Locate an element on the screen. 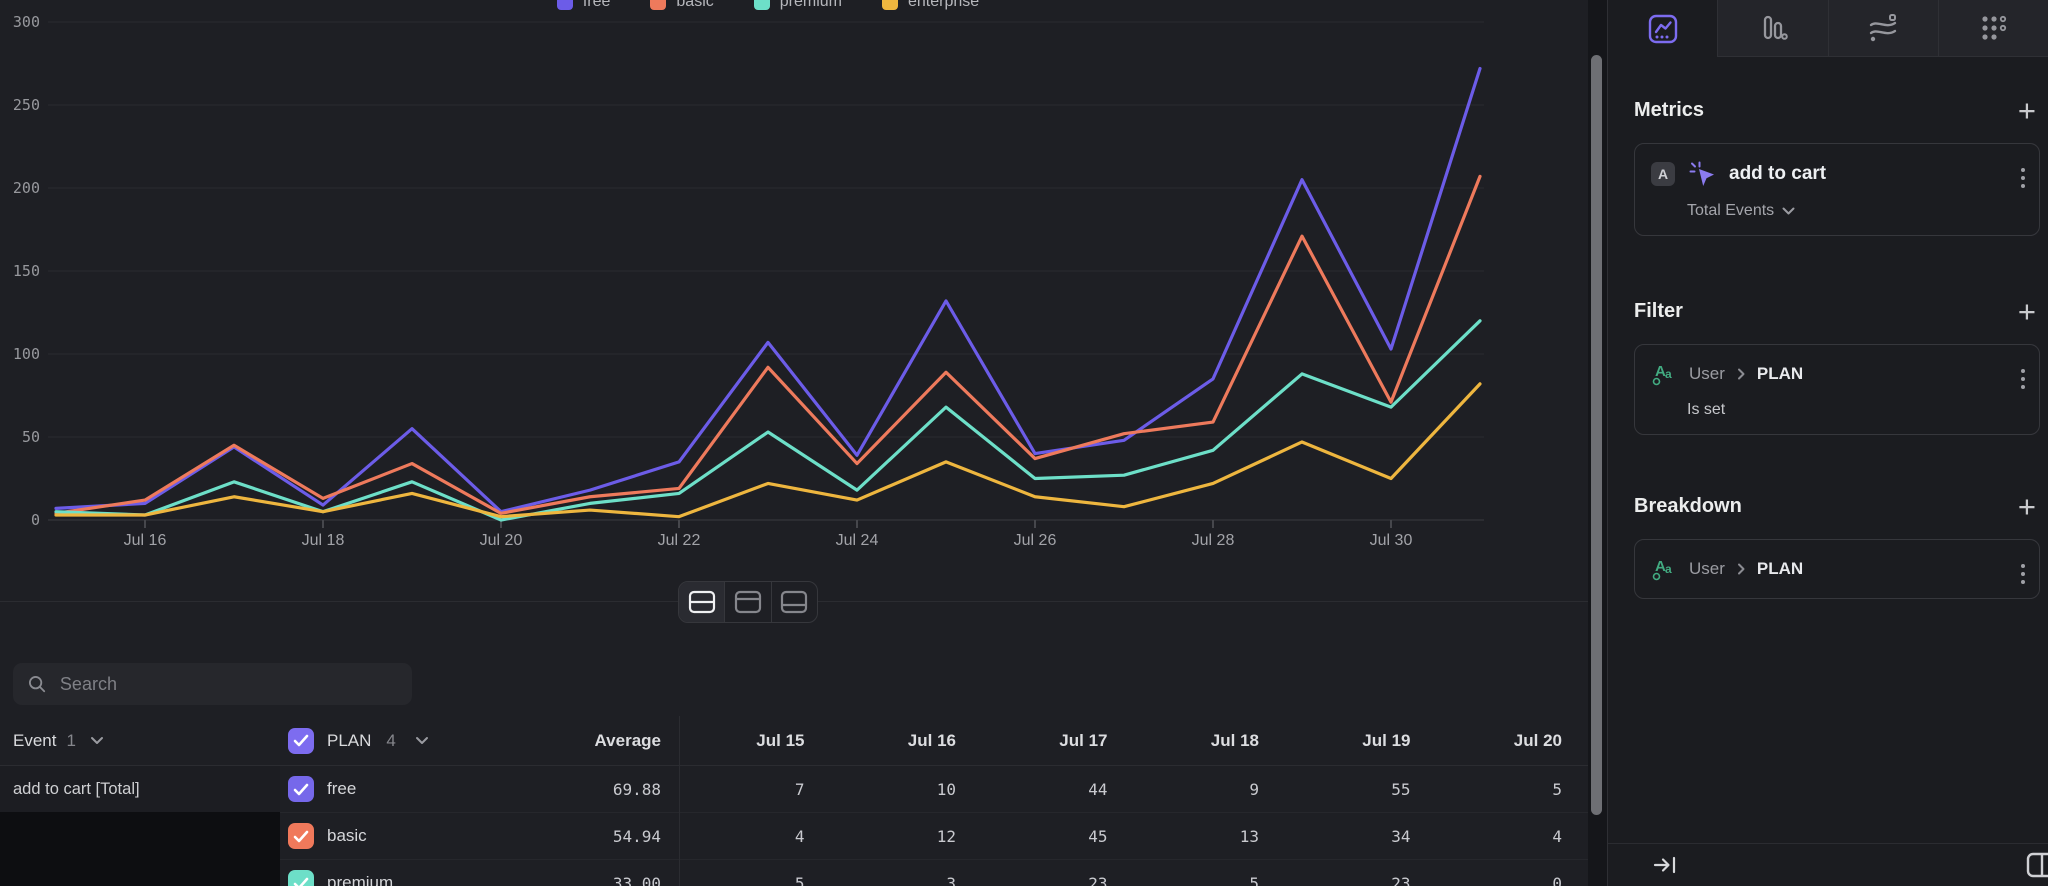 The image size is (2048, 886). plan-header: PLAN 4 is located at coordinates (394, 740).